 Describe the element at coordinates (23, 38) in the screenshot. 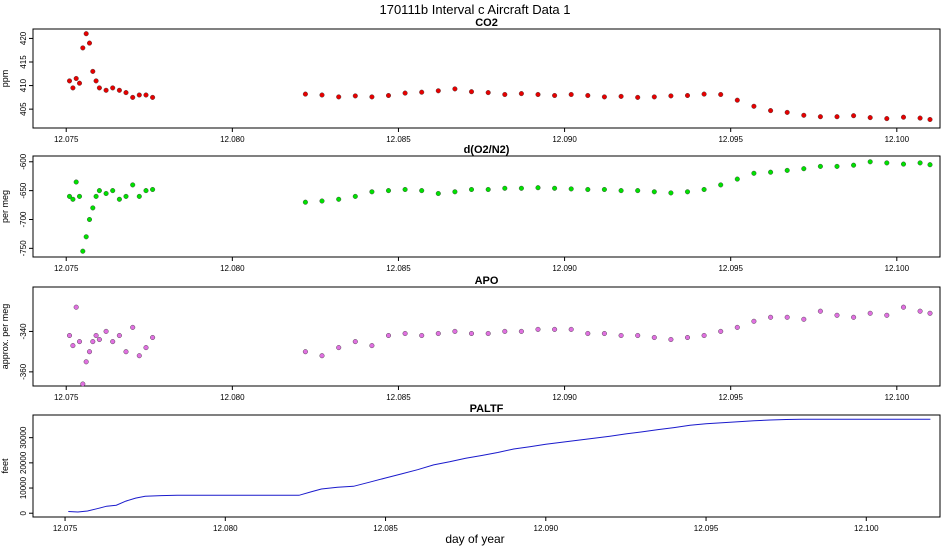

I see `co2-y-tick-label: 420` at that location.